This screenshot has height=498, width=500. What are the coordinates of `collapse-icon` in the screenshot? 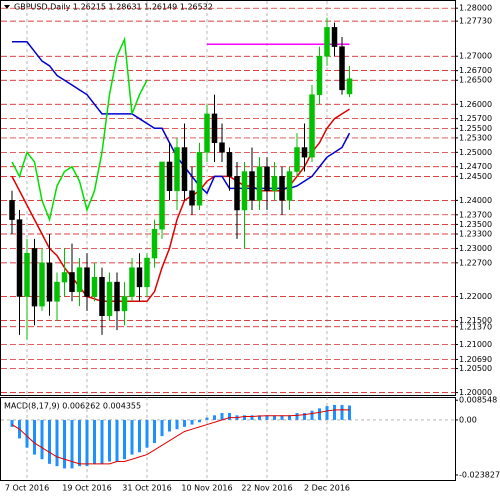 It's located at (7, 7).